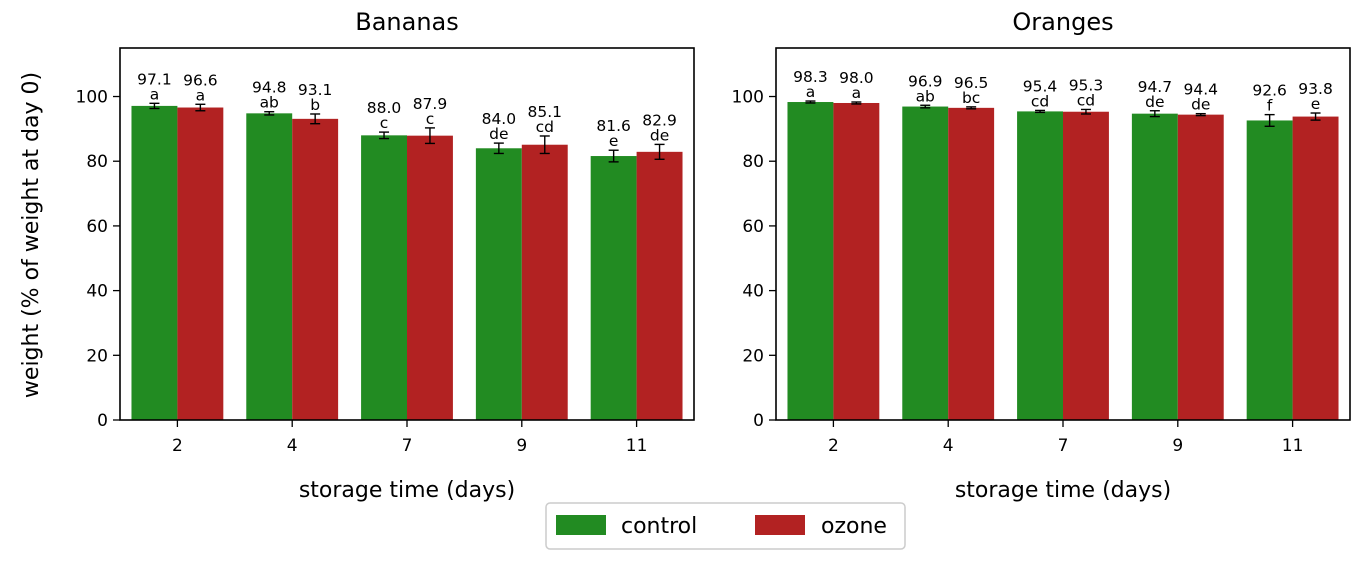  I want to click on significance-letter-ozone: b, so click(315, 105).